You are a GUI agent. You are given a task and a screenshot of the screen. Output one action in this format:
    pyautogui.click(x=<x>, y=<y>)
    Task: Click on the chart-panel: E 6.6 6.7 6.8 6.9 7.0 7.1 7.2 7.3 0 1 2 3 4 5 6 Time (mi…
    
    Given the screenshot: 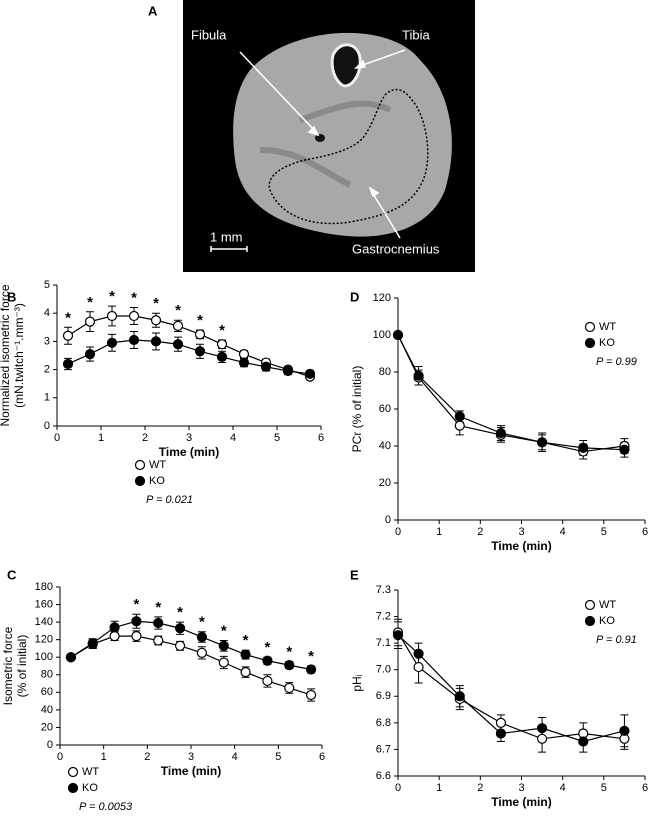 What is the action you would take?
    pyautogui.click(x=499, y=688)
    